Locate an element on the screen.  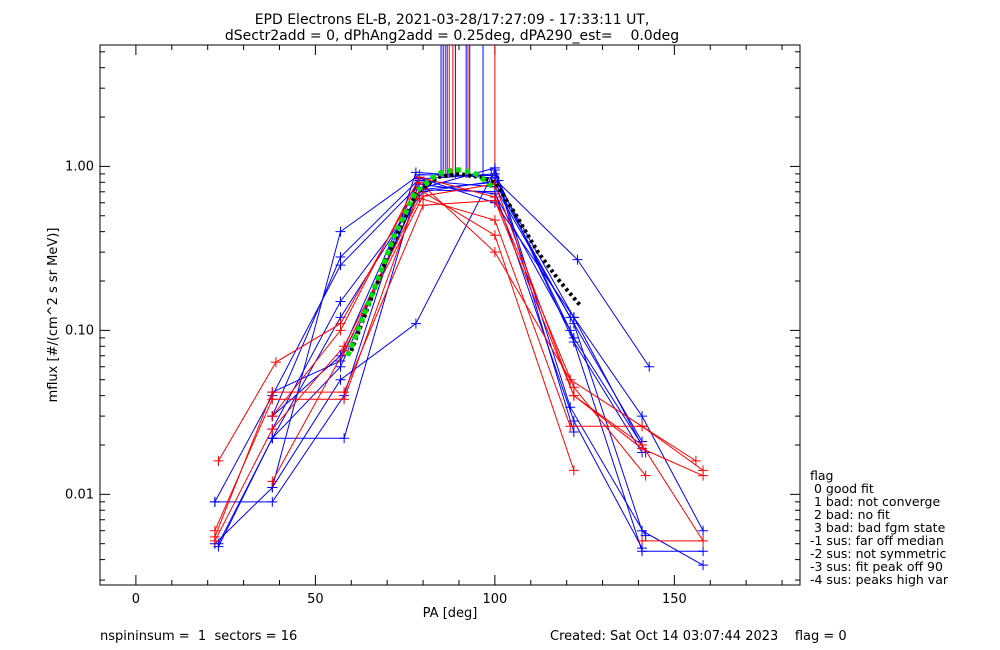
y-tick-label: 1.00 is located at coordinates (79, 166).